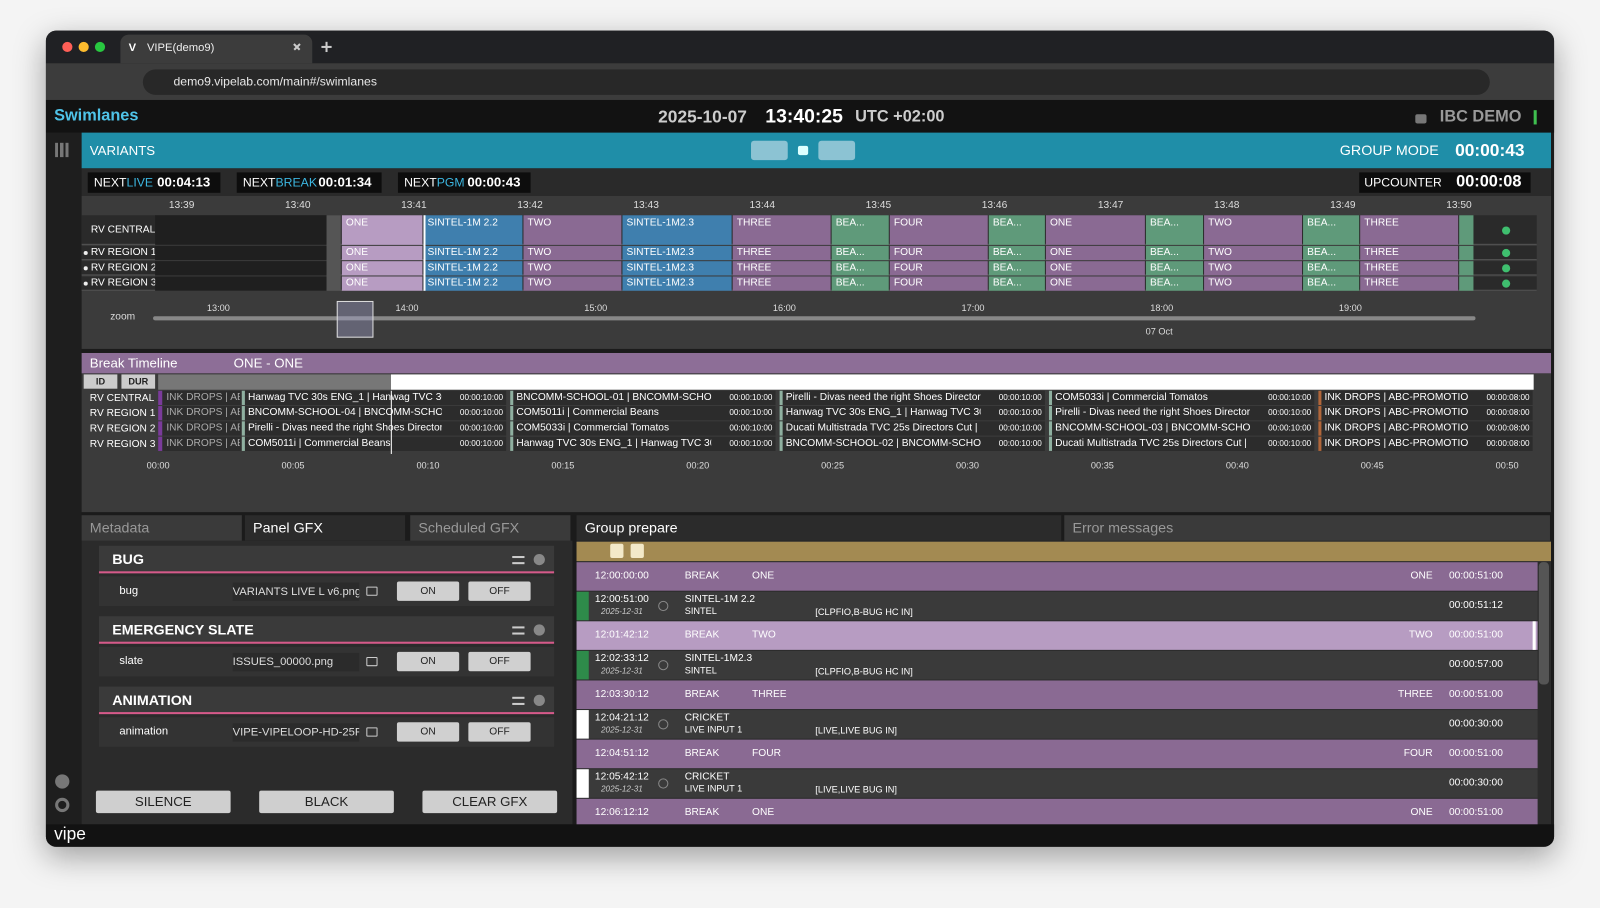 The height and width of the screenshot is (908, 1600). Describe the element at coordinates (490, 802) in the screenshot. I see `action-button: CLEAR GFX` at that location.